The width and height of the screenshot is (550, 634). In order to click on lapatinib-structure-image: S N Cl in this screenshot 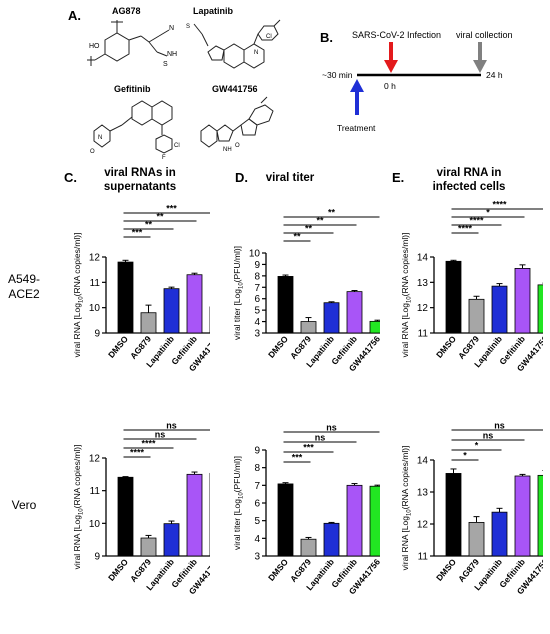, I will do `click(233, 44)`.